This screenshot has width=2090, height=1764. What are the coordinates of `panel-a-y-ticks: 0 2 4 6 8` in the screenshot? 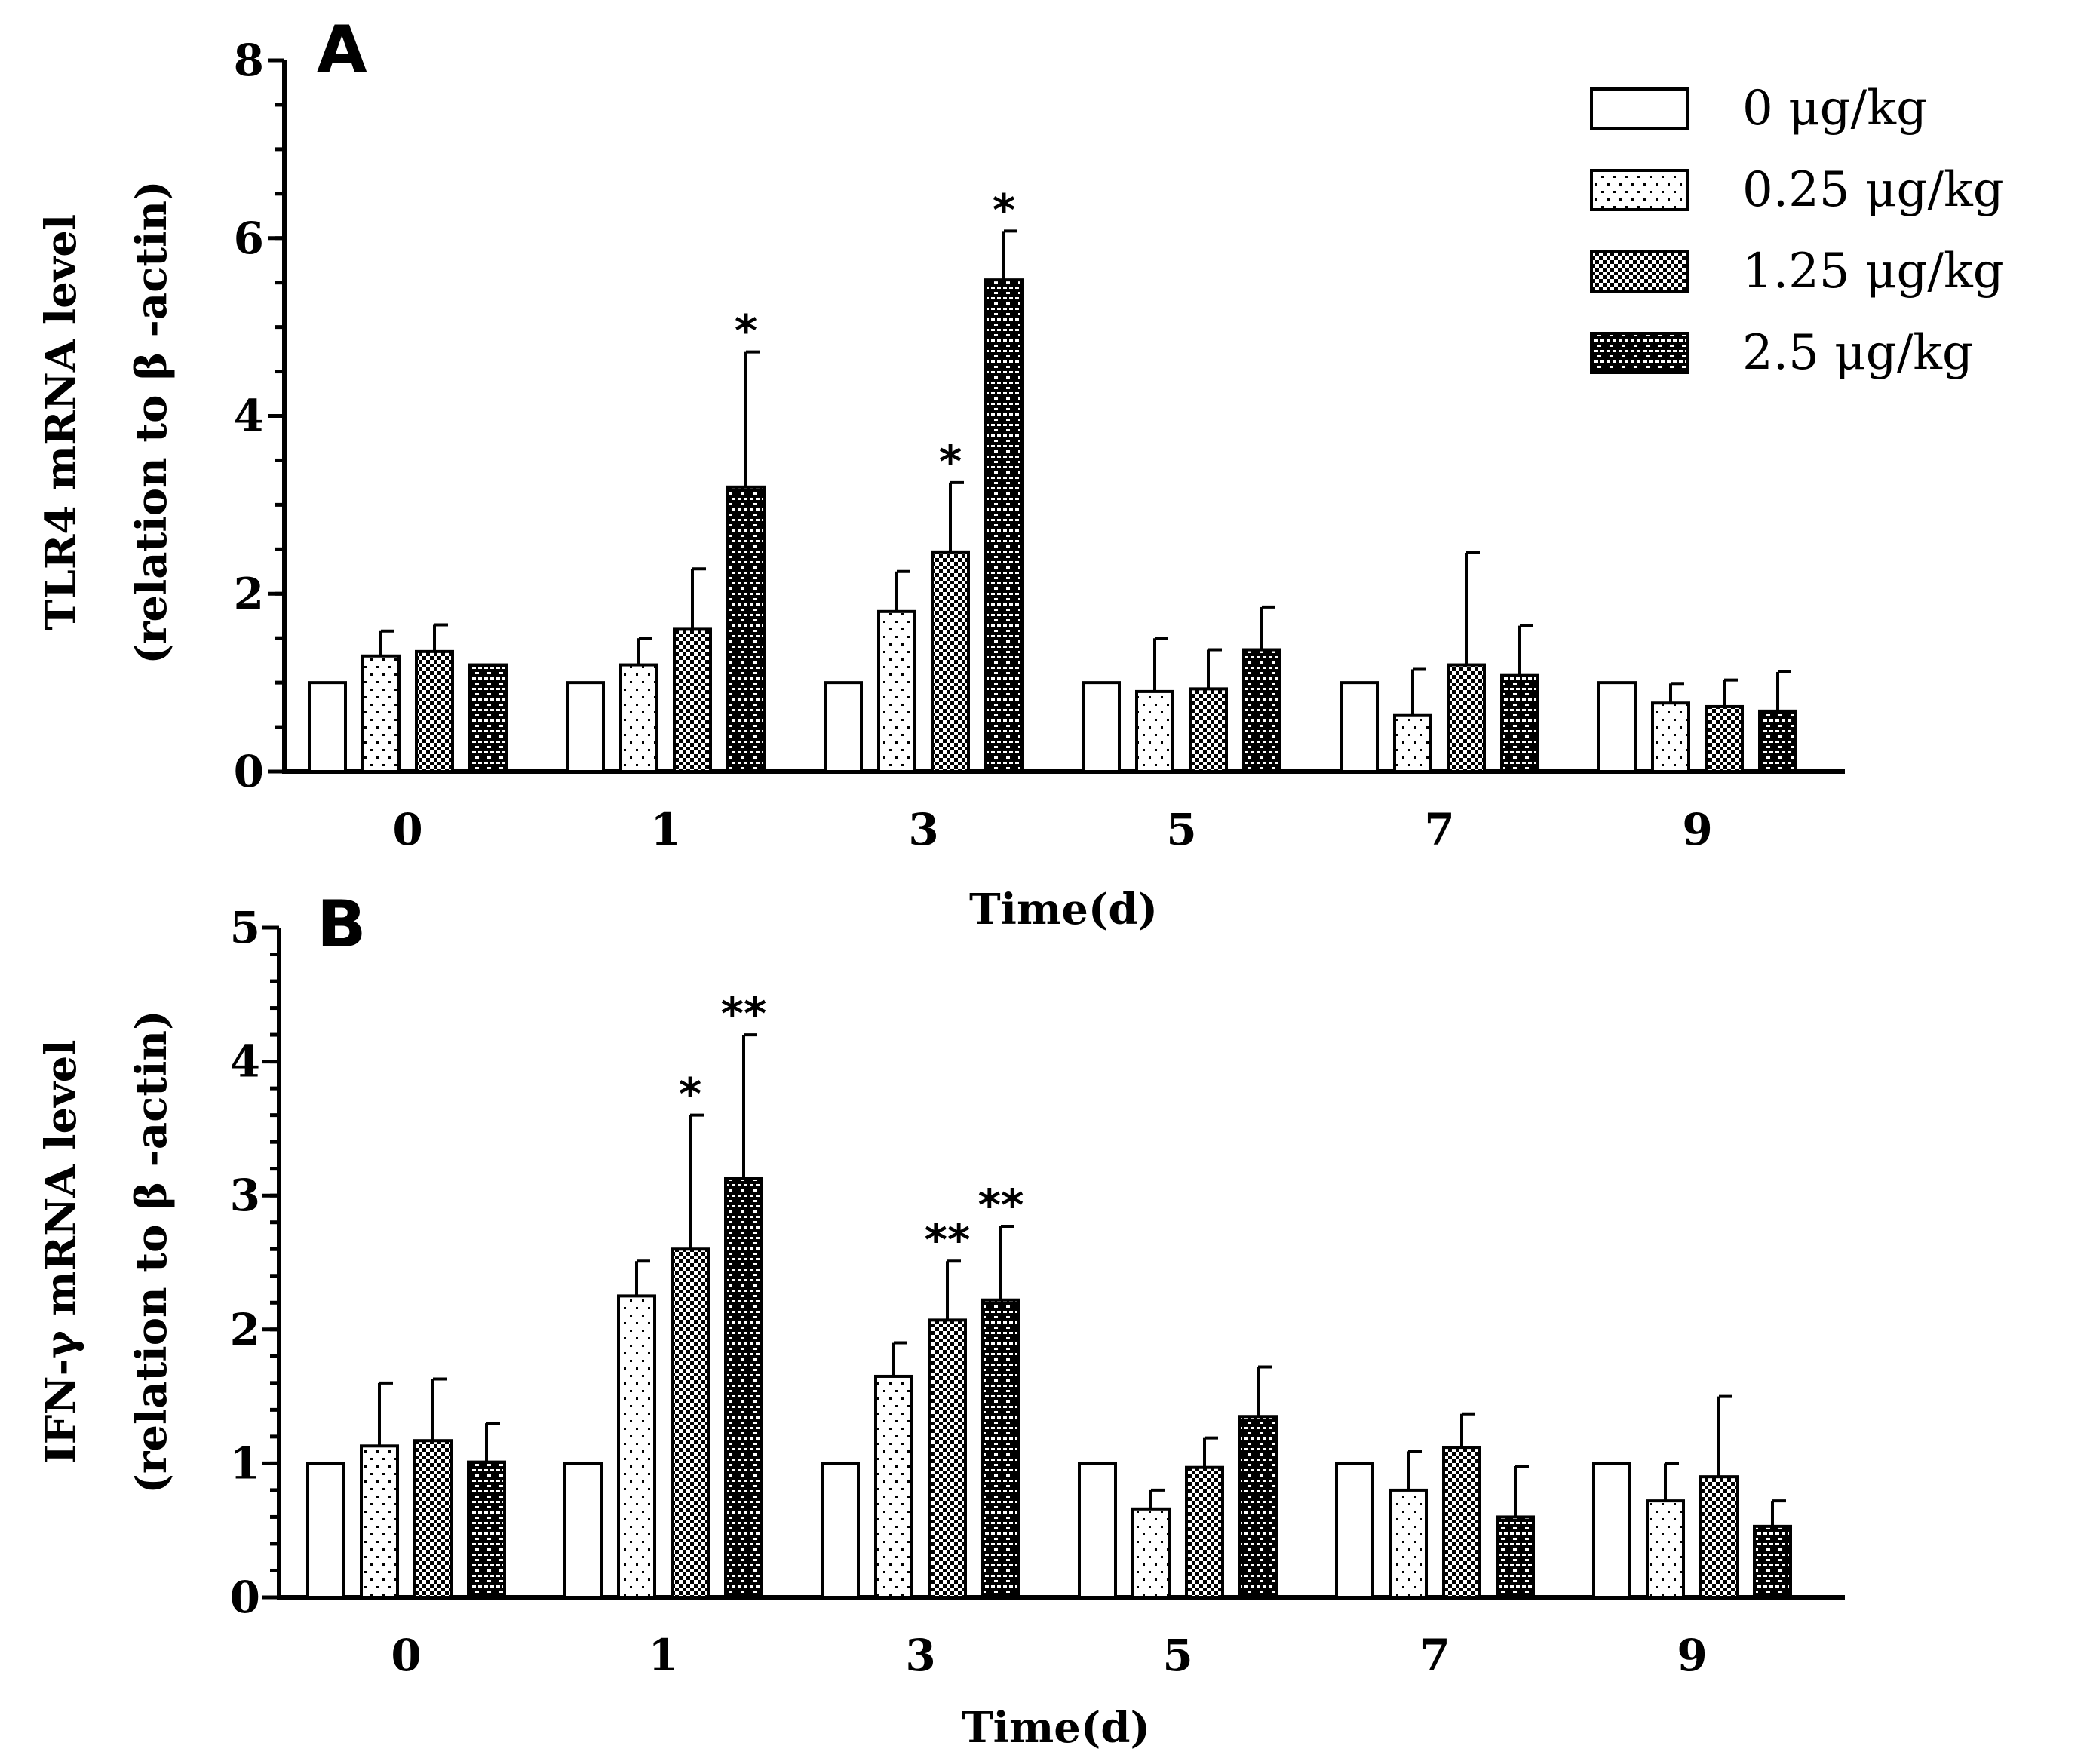 It's located at (259, 416).